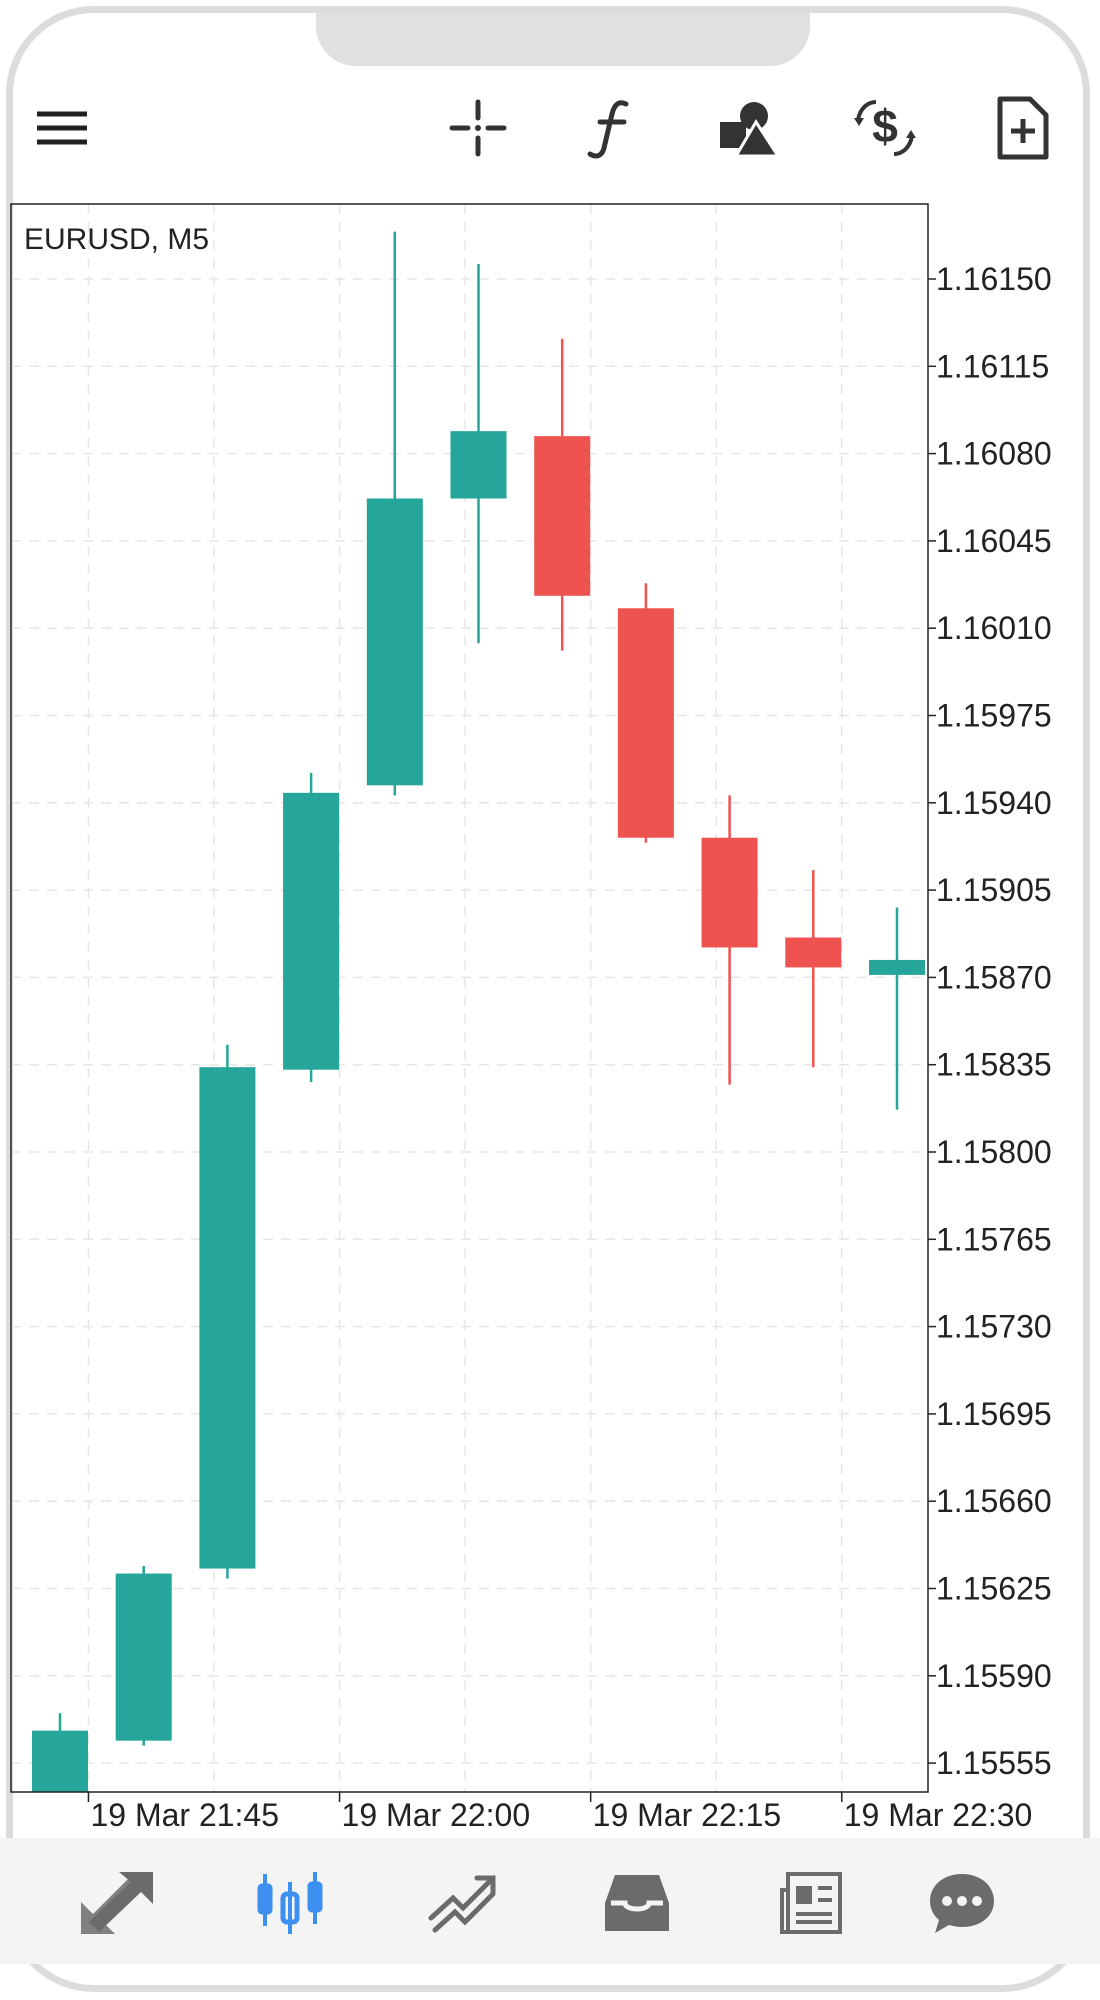  What do you see at coordinates (992, 366) in the screenshot?
I see `y-tick-label: 1.16115` at bounding box center [992, 366].